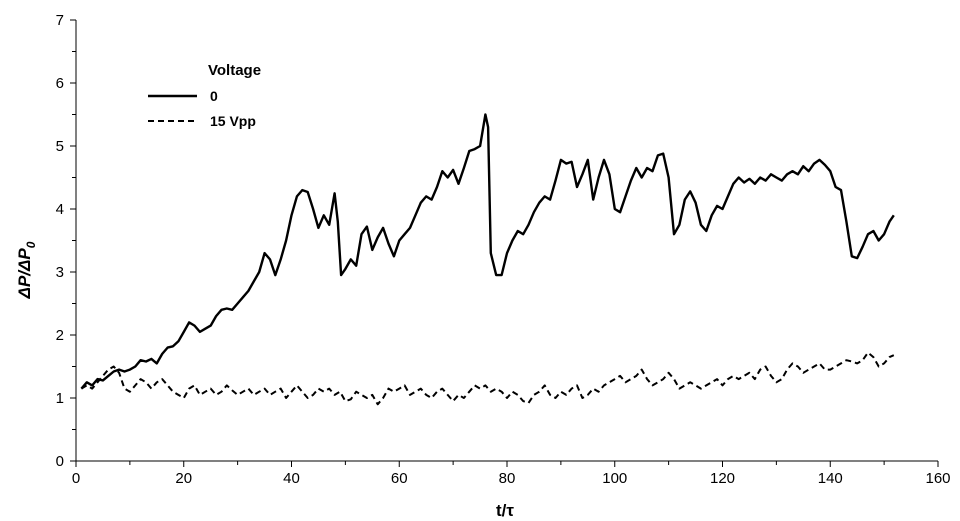  What do you see at coordinates (291, 478) in the screenshot?
I see `x-tick-label: 40` at bounding box center [291, 478].